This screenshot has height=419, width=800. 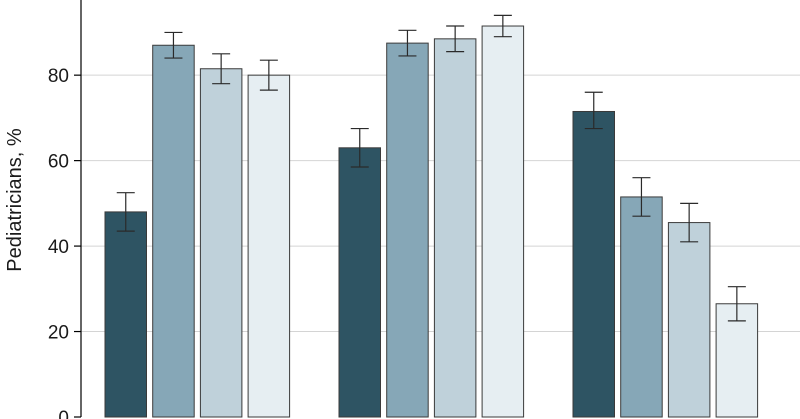 I want to click on bar-g1-s1, so click(x=125, y=314).